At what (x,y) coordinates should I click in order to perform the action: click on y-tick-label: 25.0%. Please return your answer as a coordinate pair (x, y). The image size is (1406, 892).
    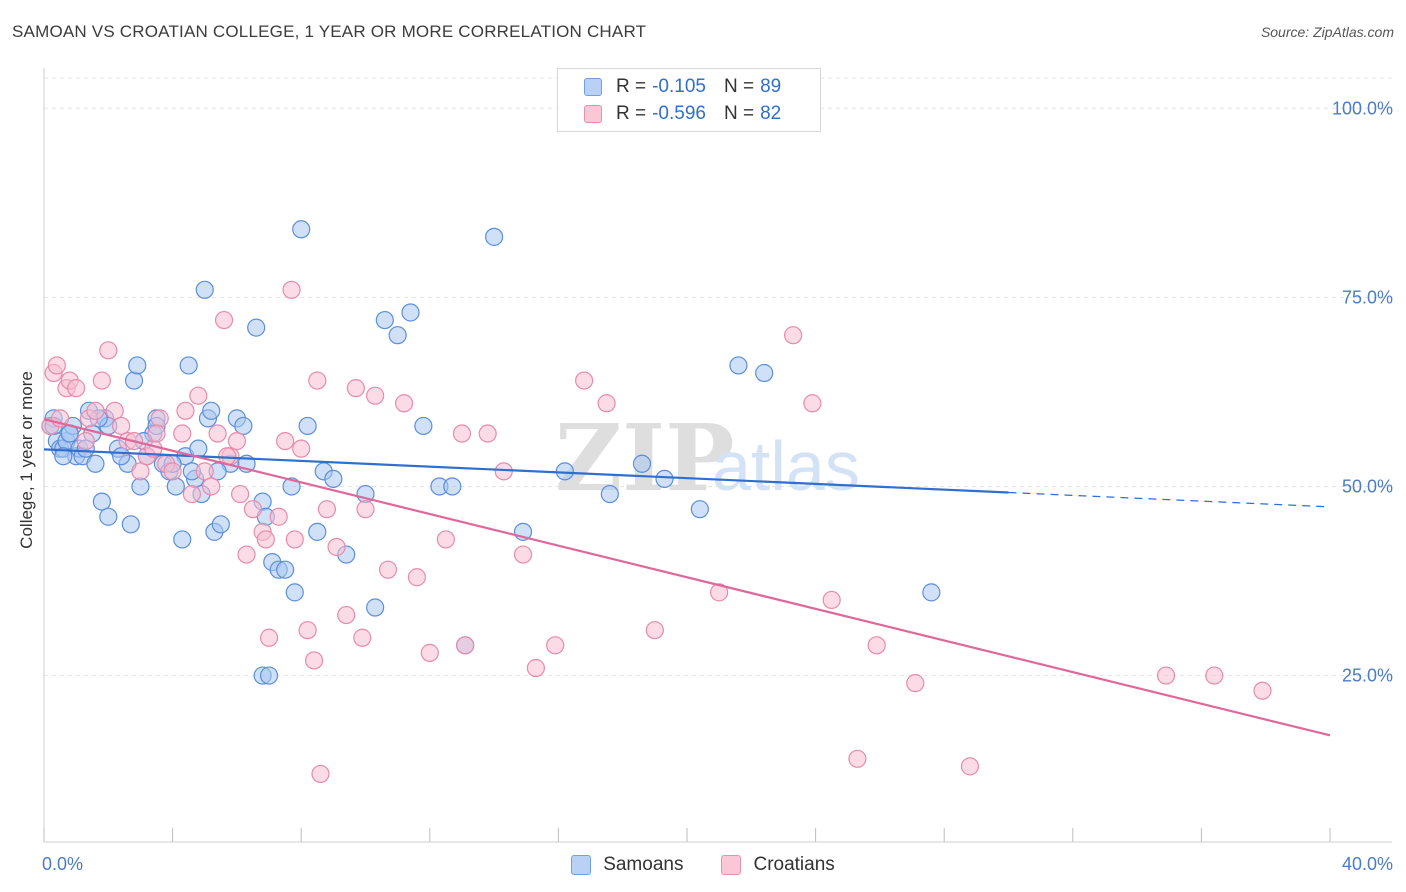
    Looking at the image, I should click on (1367, 676).